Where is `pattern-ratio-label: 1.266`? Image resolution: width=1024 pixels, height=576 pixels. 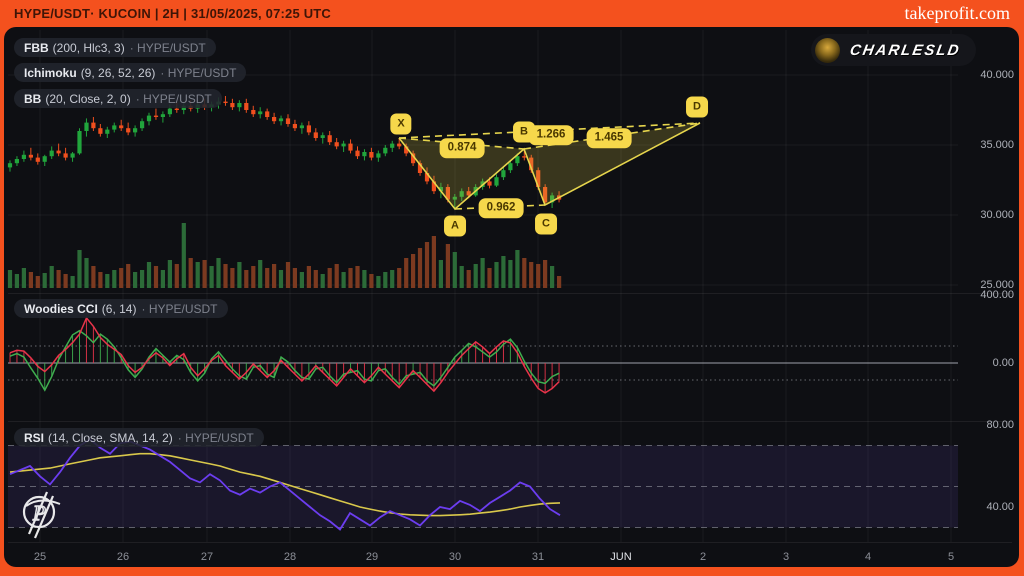 pattern-ratio-label: 1.266 is located at coordinates (551, 135).